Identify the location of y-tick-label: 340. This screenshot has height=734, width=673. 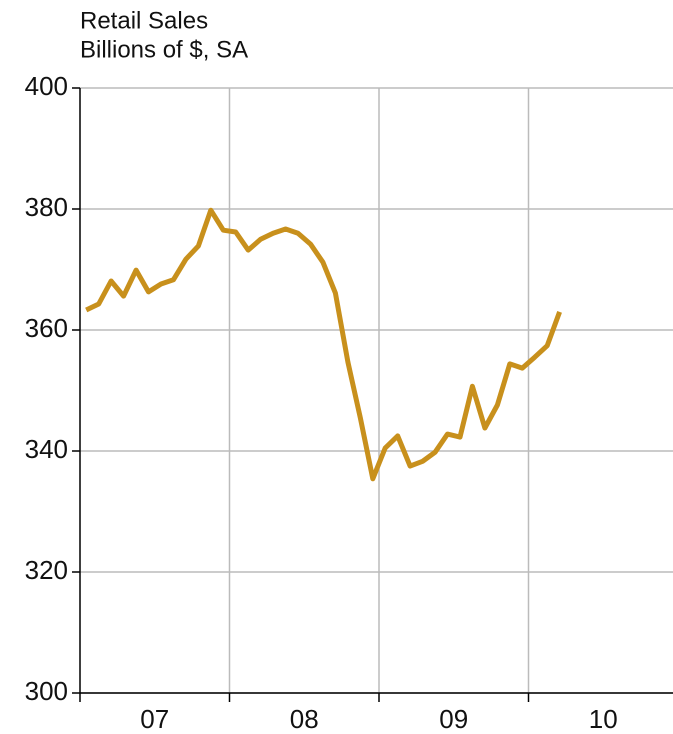
(46, 449).